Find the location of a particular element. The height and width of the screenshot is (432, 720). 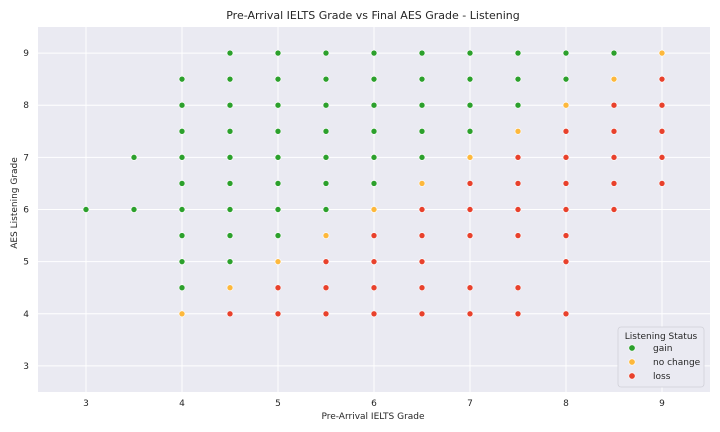

y-tick-label: 5 is located at coordinates (26, 263).